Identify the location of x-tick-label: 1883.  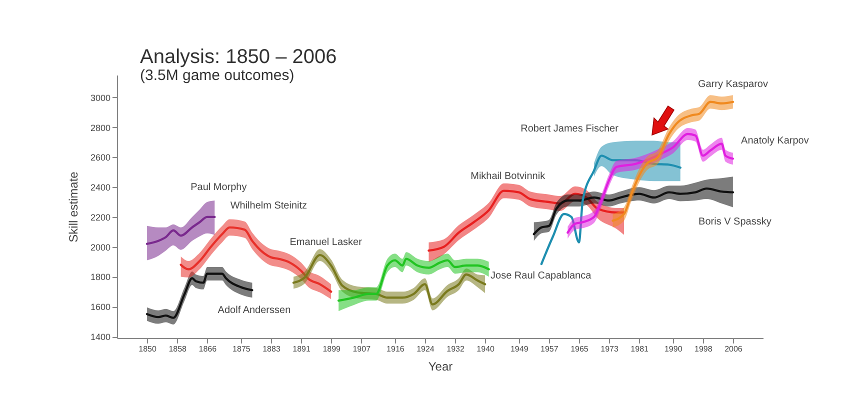
(271, 349).